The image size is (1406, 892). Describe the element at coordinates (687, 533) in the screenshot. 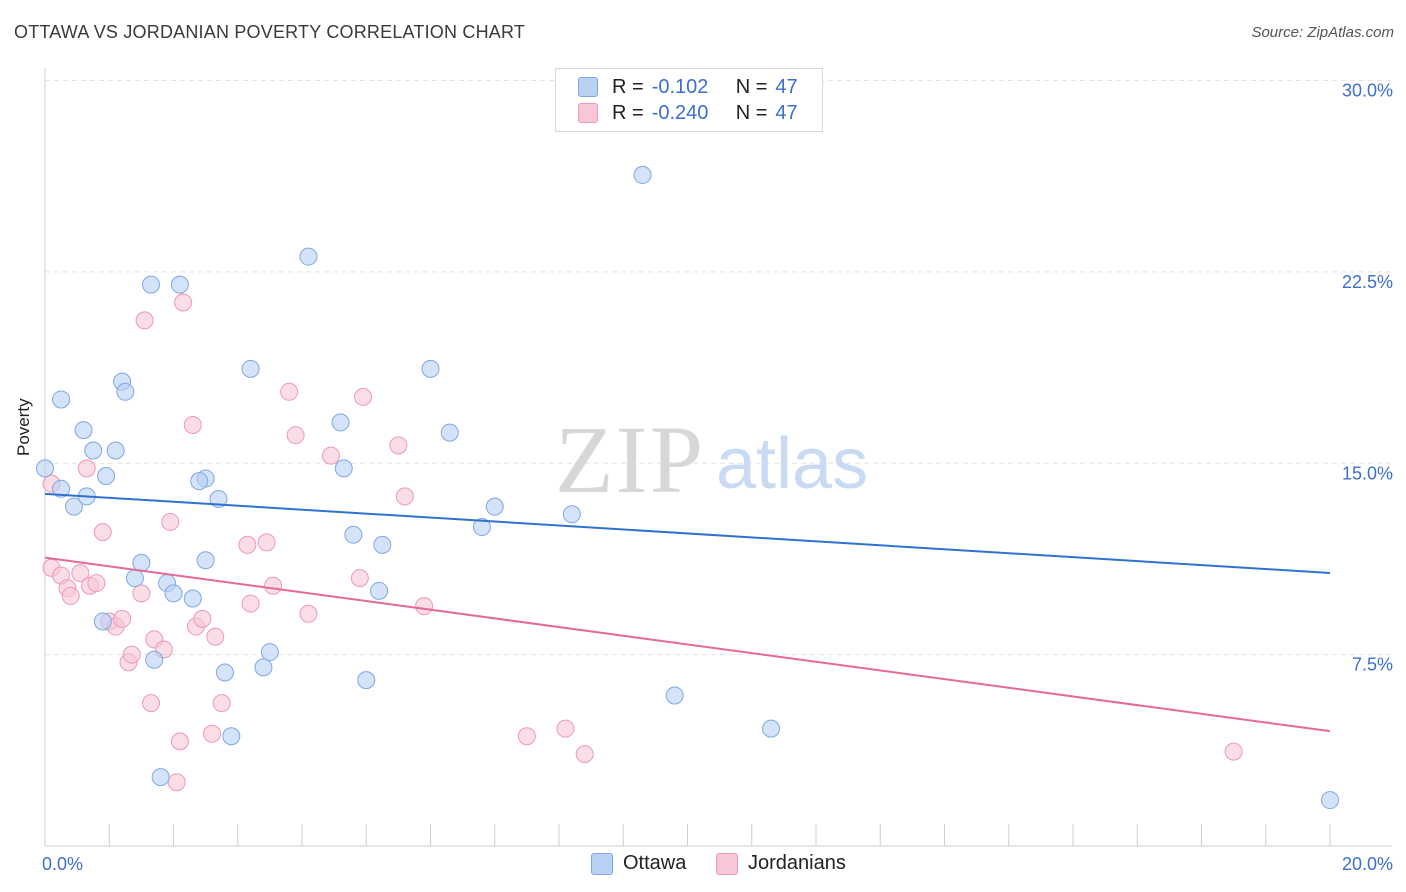

I see `ottawa-trend-line` at that location.